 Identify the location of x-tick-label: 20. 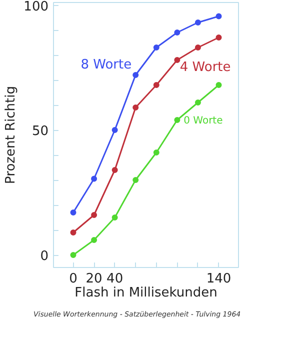
(94, 279).